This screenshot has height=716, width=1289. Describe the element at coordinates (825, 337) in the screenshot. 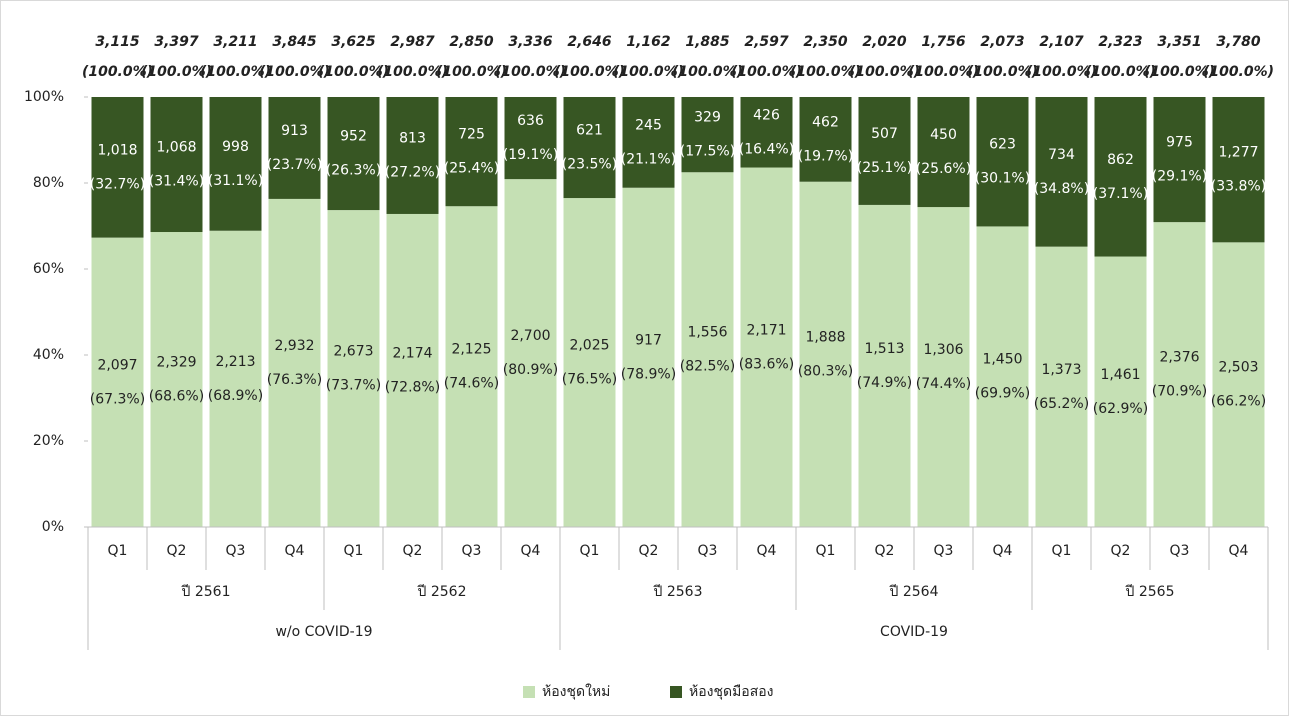

I see `count-label: 1,888` at that location.